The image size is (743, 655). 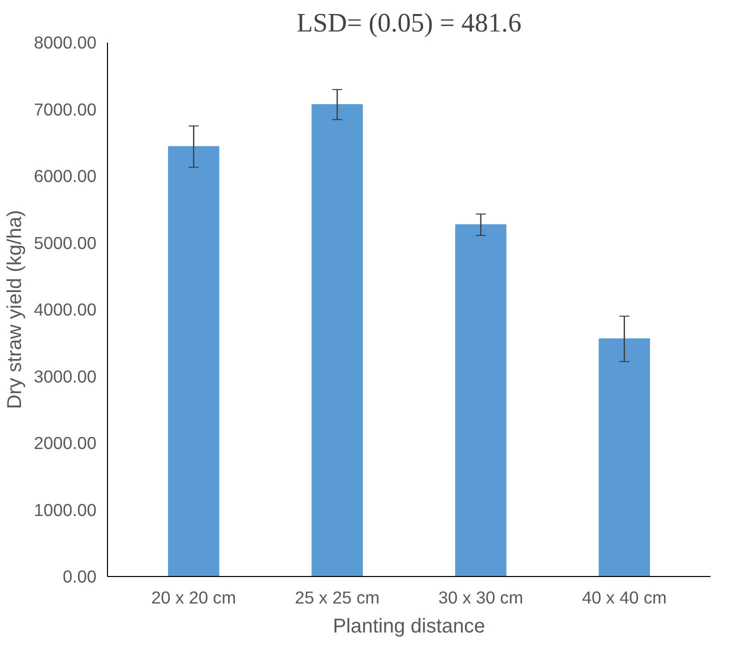 I want to click on y-tick-label: 0.00, so click(x=79, y=576).